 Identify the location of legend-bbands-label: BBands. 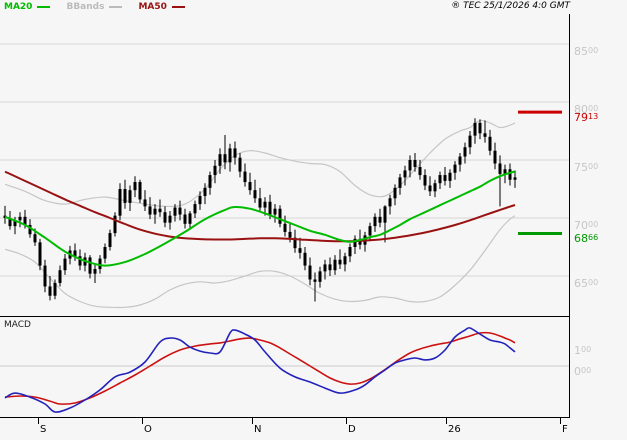
(85, 7).